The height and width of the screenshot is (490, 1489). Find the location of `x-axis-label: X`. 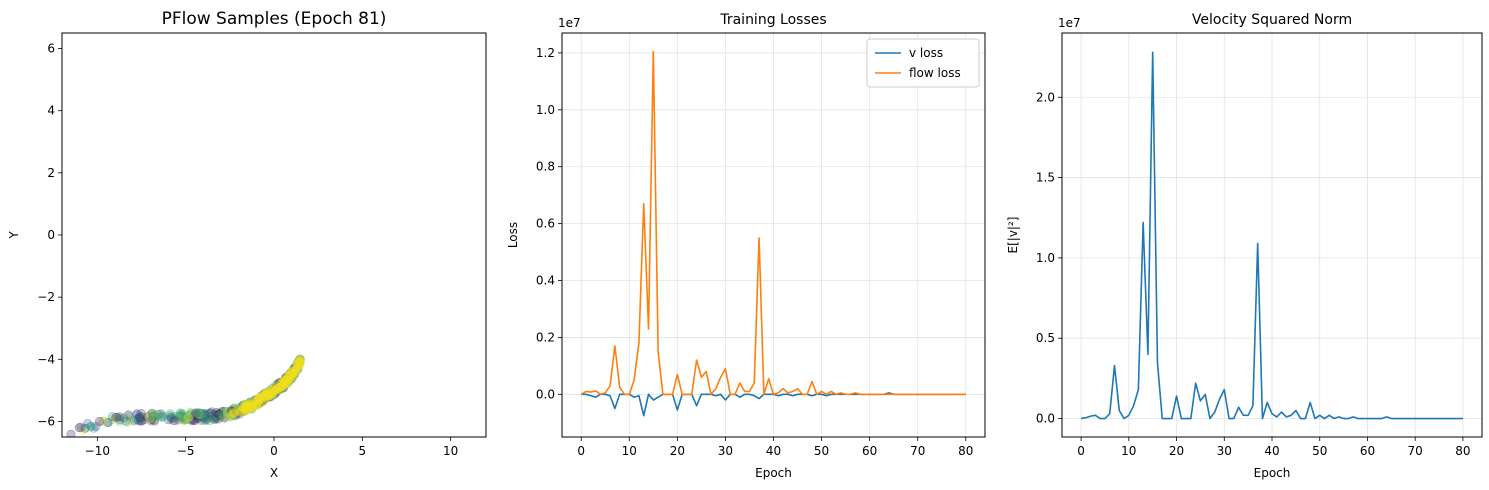

x-axis-label: X is located at coordinates (274, 473).